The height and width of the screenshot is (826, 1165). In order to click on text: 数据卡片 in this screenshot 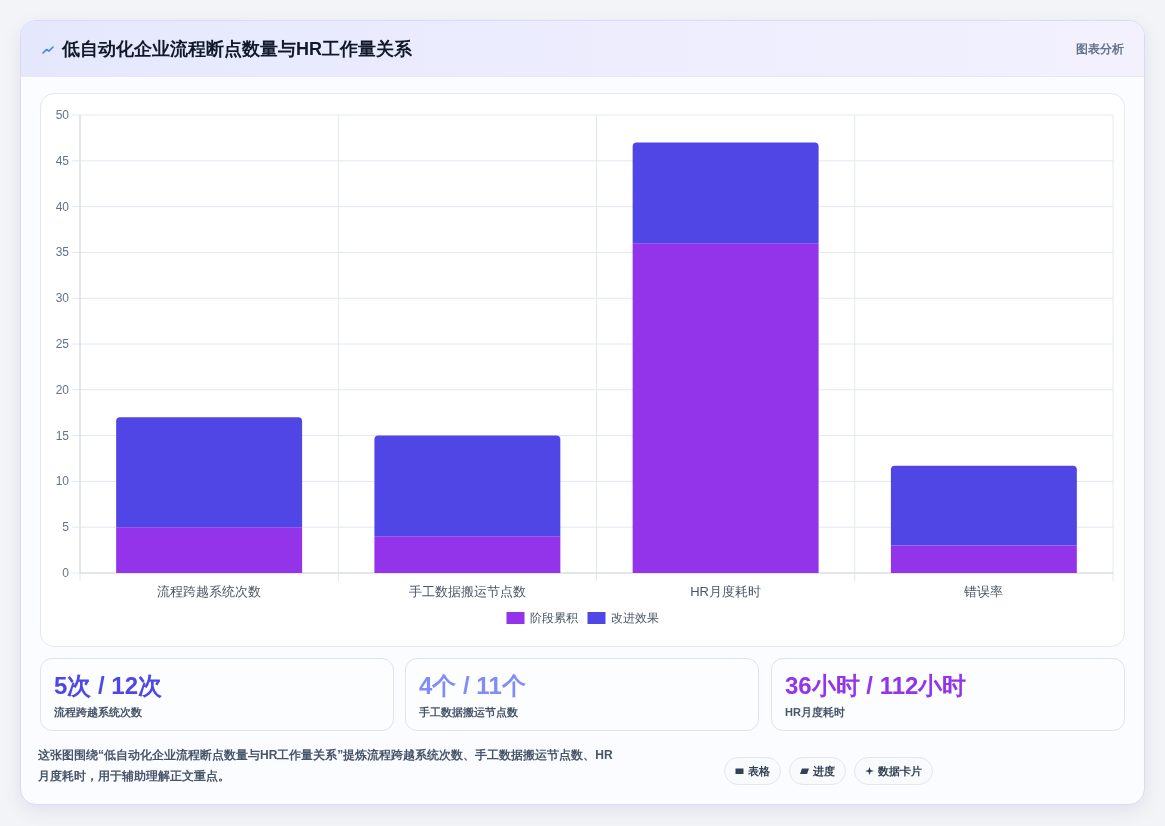, I will do `click(900, 771)`.